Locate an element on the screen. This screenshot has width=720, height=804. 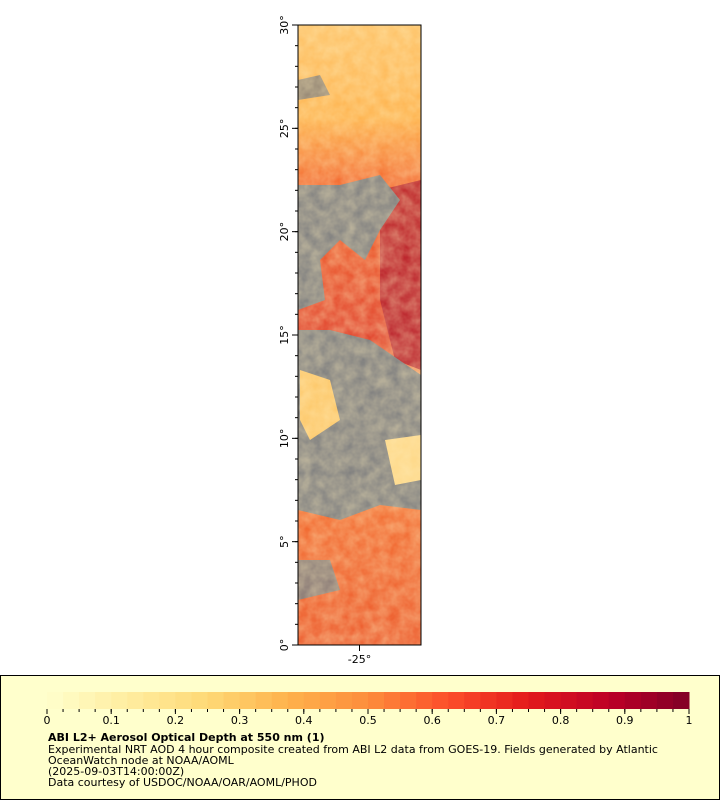
colorbar-tick-label: 0.2 is located at coordinates (176, 720).